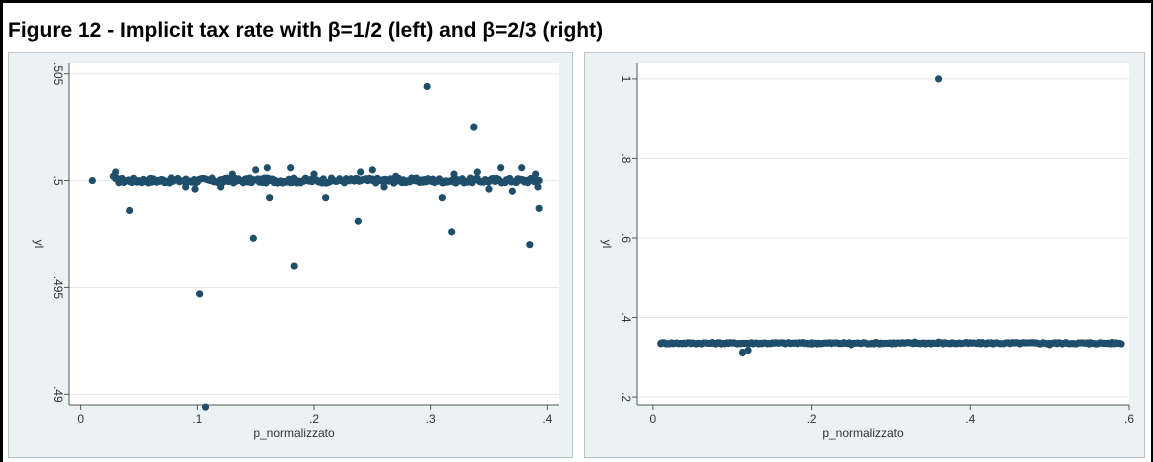 The height and width of the screenshot is (462, 1153). Describe the element at coordinates (626, 397) in the screenshot. I see `y-tick-label: .2` at that location.